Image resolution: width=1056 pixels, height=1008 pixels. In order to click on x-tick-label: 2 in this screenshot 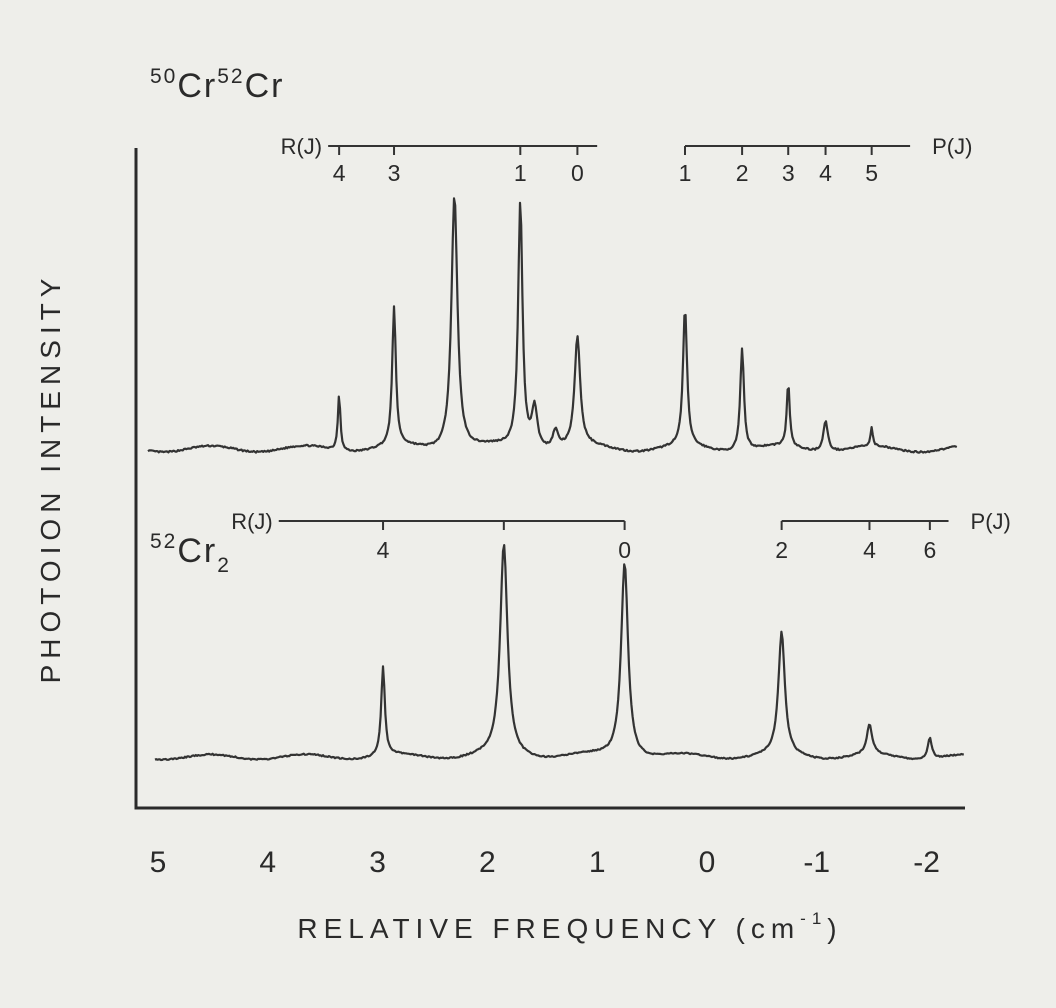, I will do `click(487, 862)`.